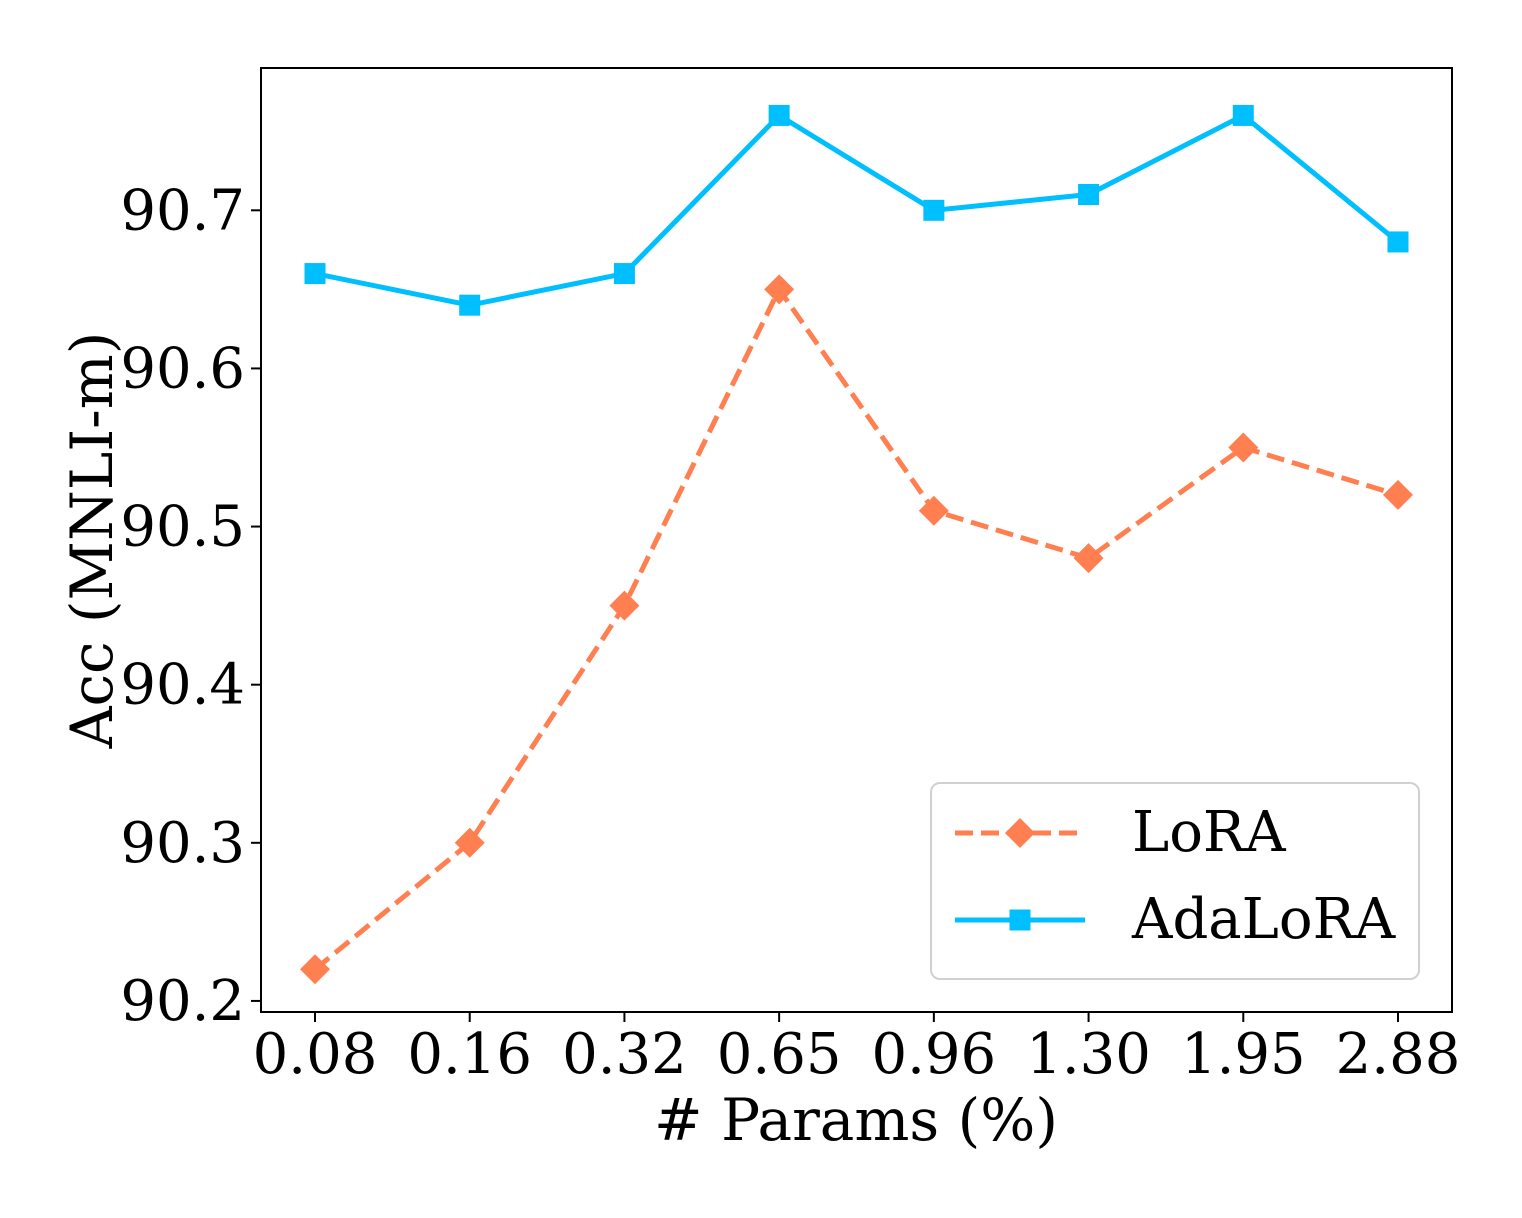 This screenshot has width=1522, height=1218. What do you see at coordinates (469, 1054) in the screenshot?
I see `x-tick-label: 0.16` at bounding box center [469, 1054].